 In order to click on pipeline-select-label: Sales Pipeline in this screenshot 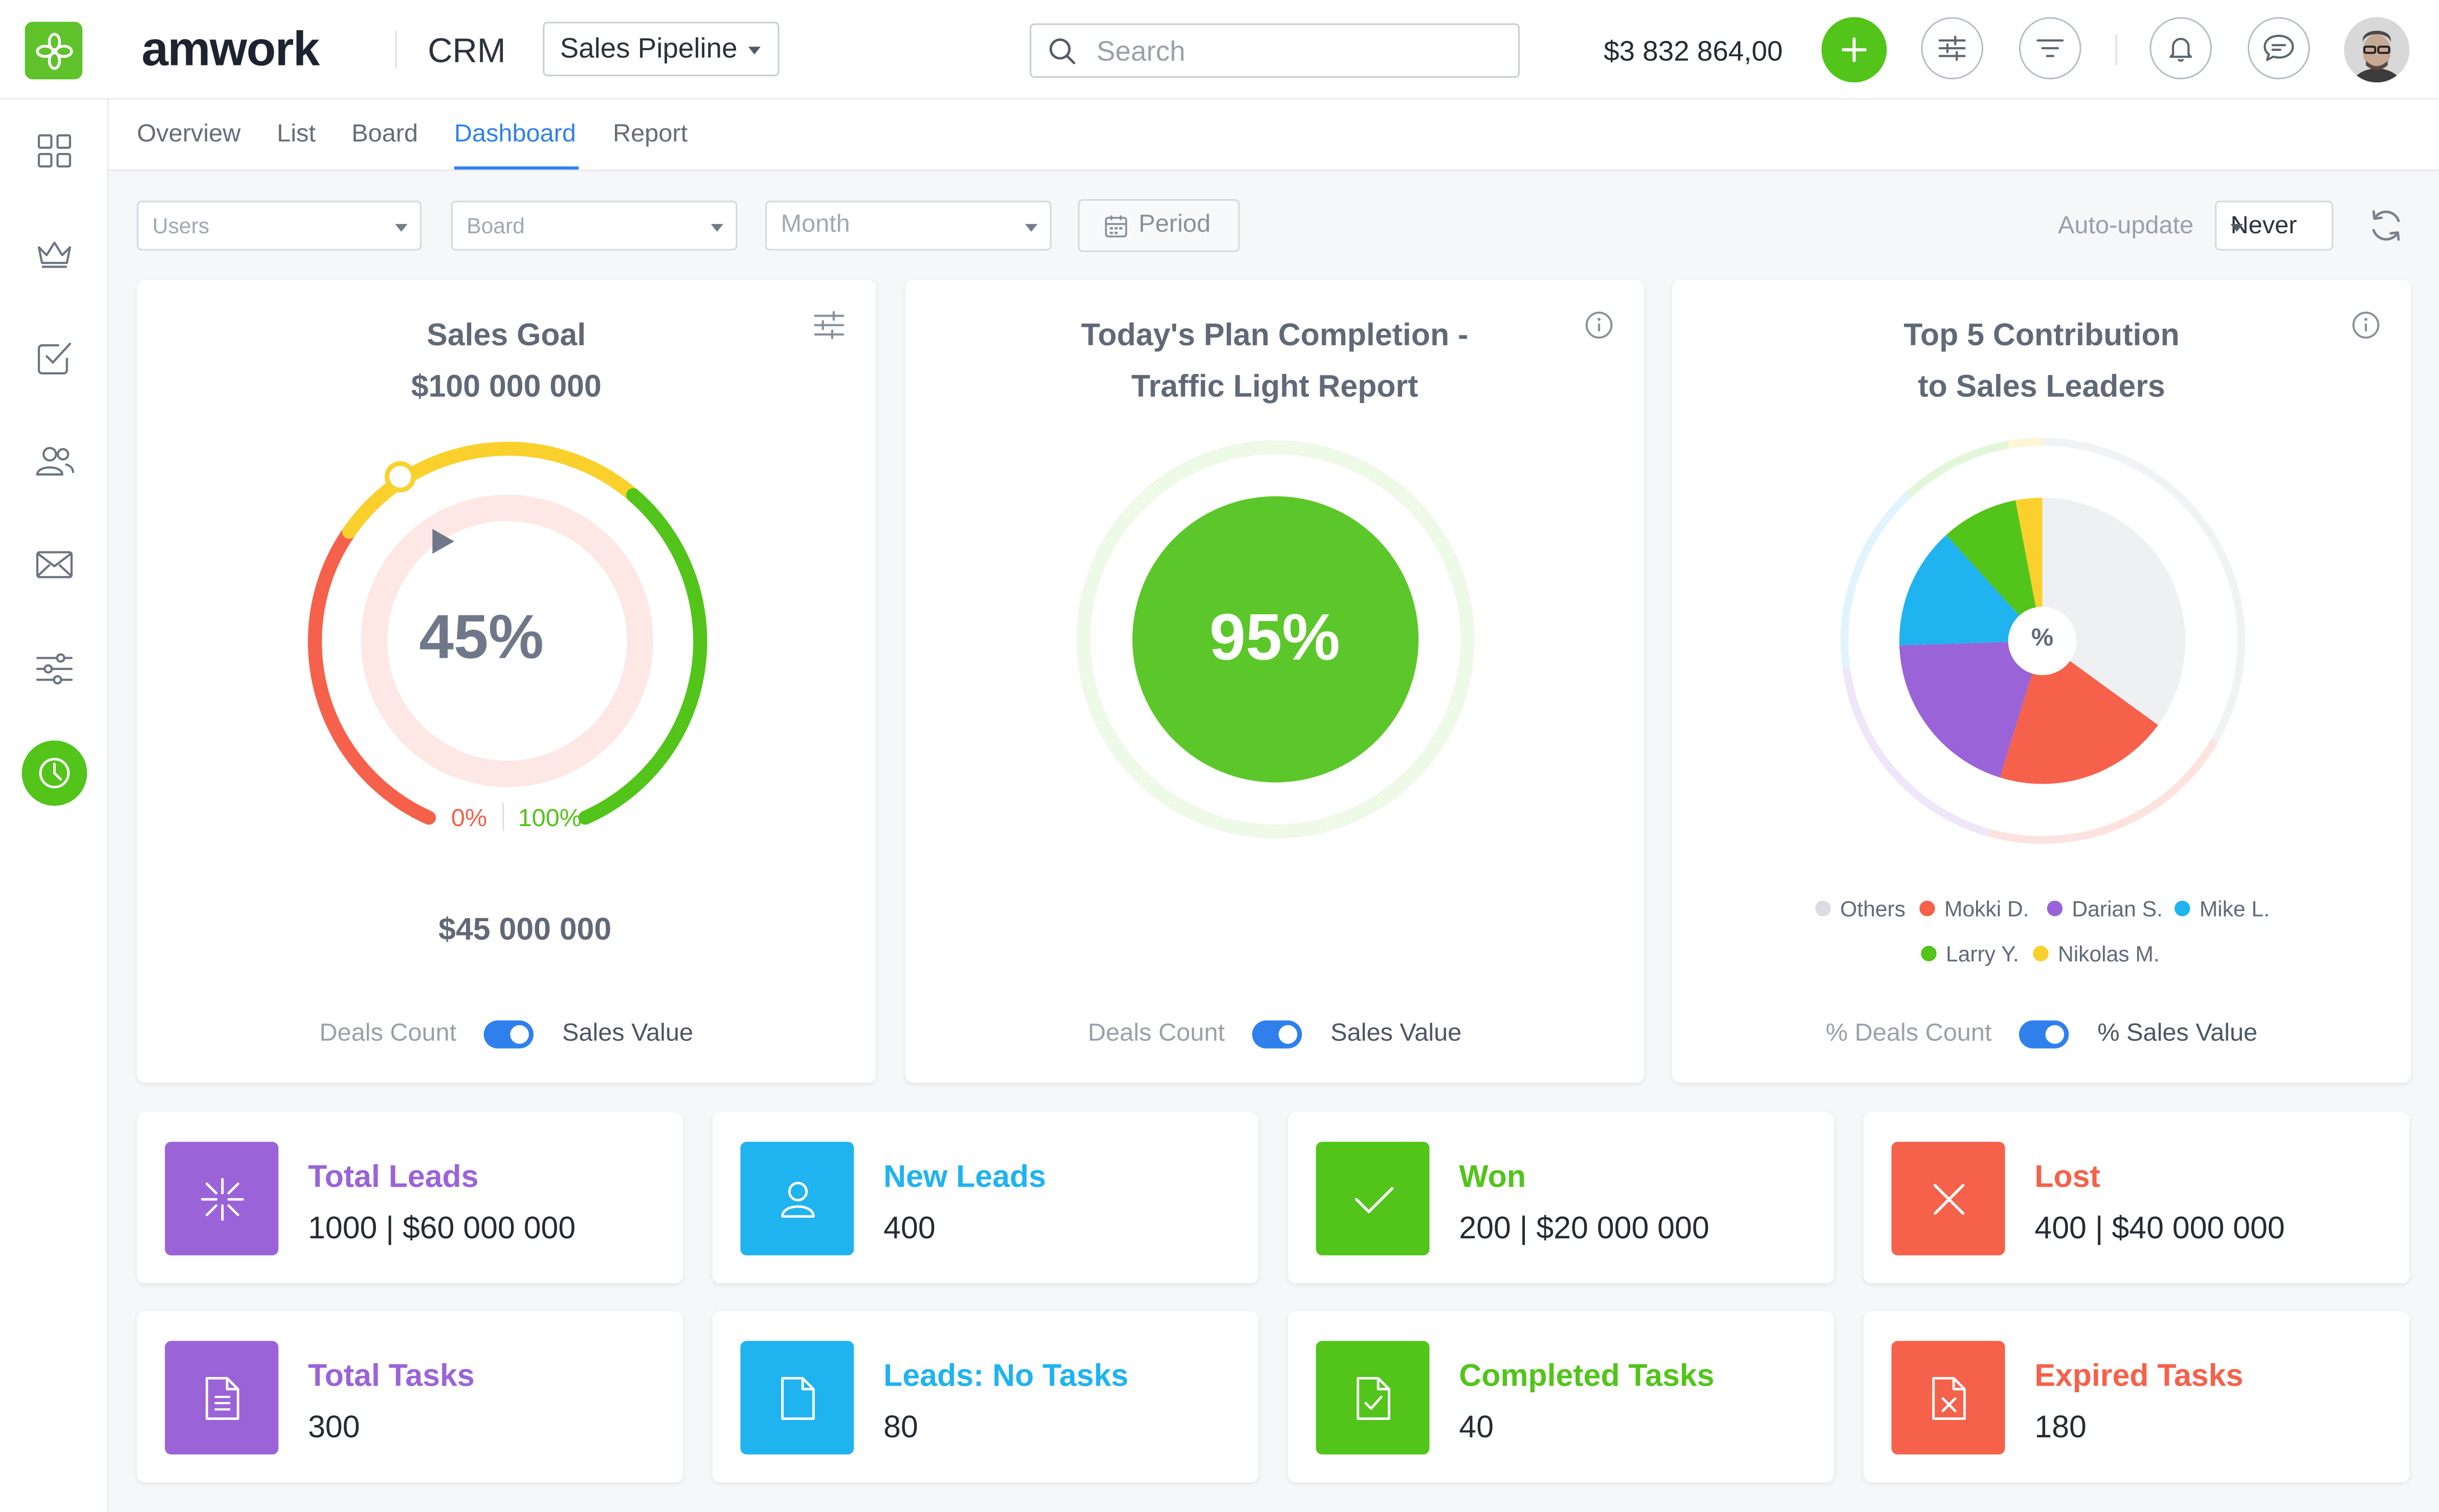, I will do `click(649, 48)`.